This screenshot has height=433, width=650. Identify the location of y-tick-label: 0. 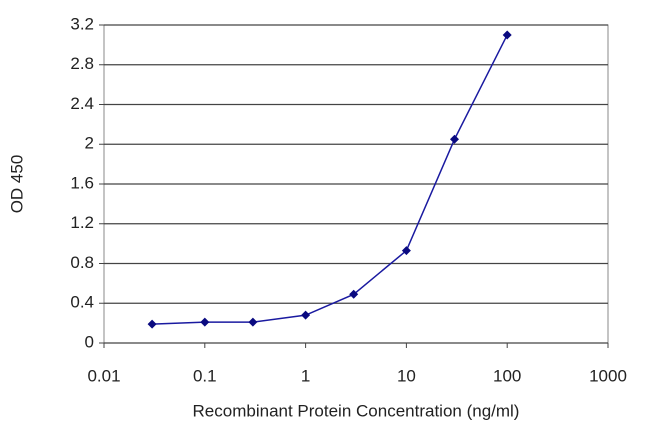
(89, 341).